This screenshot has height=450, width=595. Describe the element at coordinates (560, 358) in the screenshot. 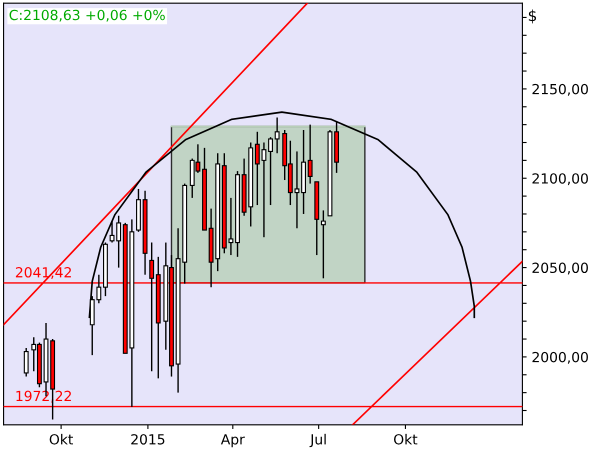

I see `y-tick-label: 2000,00` at that location.